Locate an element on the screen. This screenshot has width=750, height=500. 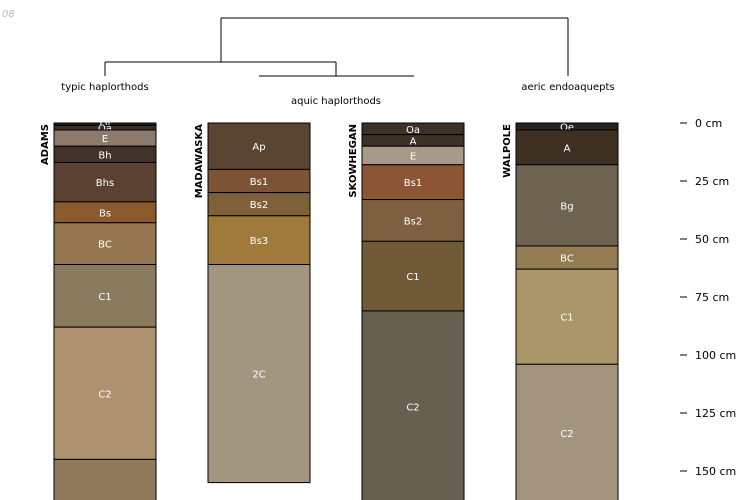
horizon-label-adams-bhs: Bhs is located at coordinates (105, 183).